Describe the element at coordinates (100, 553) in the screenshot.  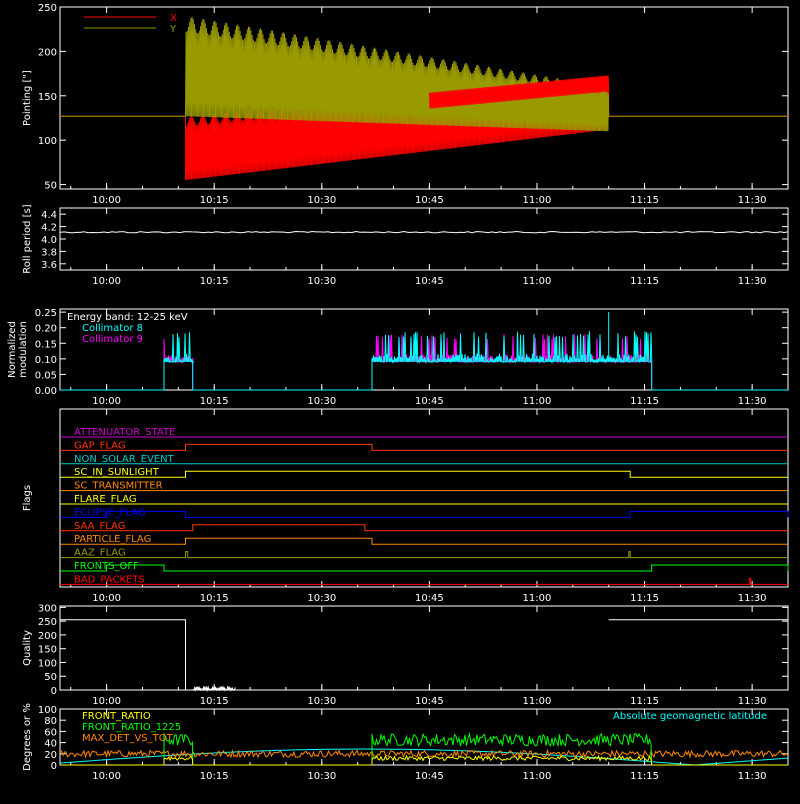
I see `flag-label: AAZ_FLAG` at that location.